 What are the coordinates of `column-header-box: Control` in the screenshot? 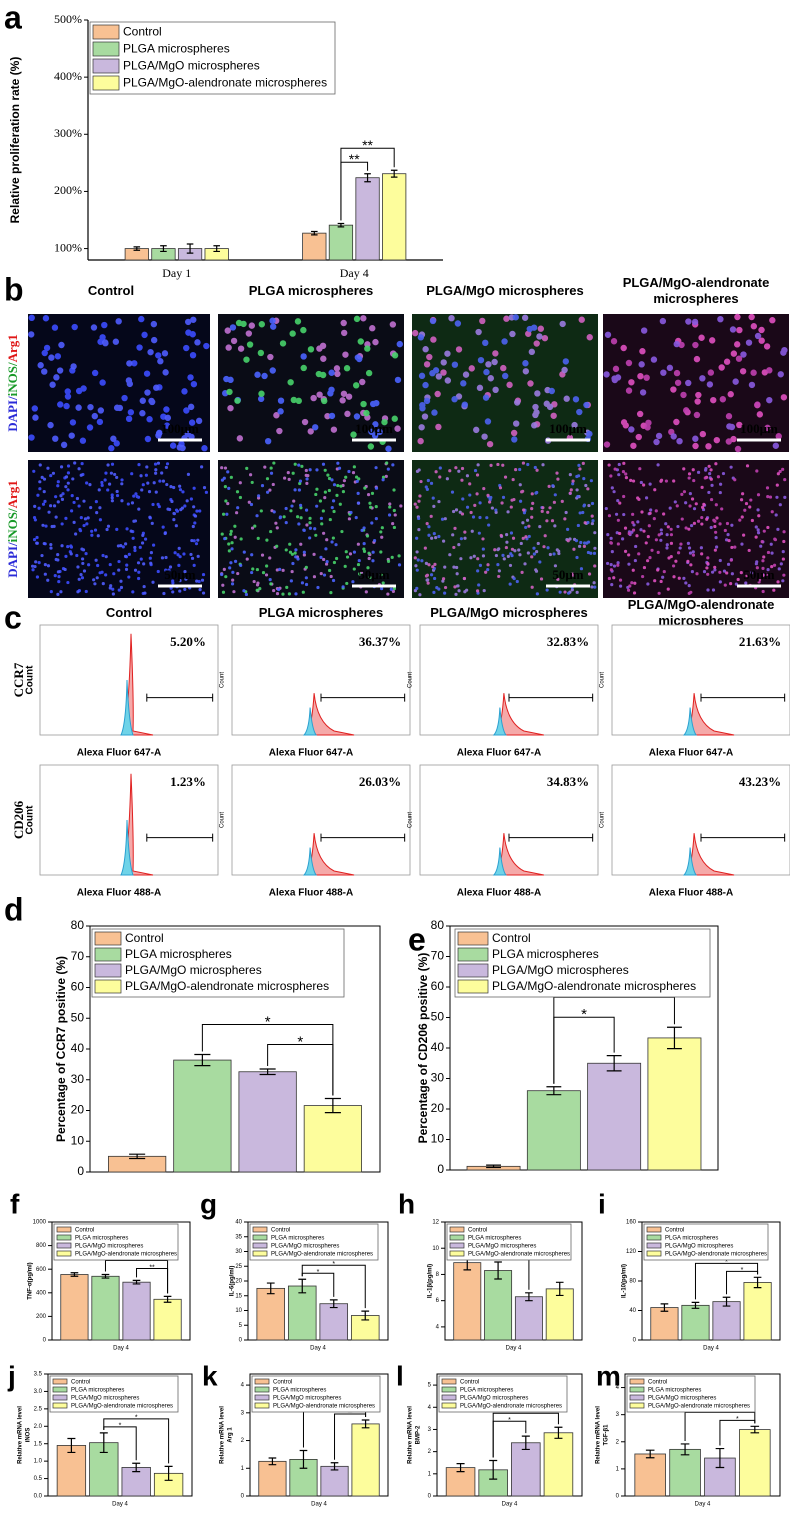 It's located at (111, 290).